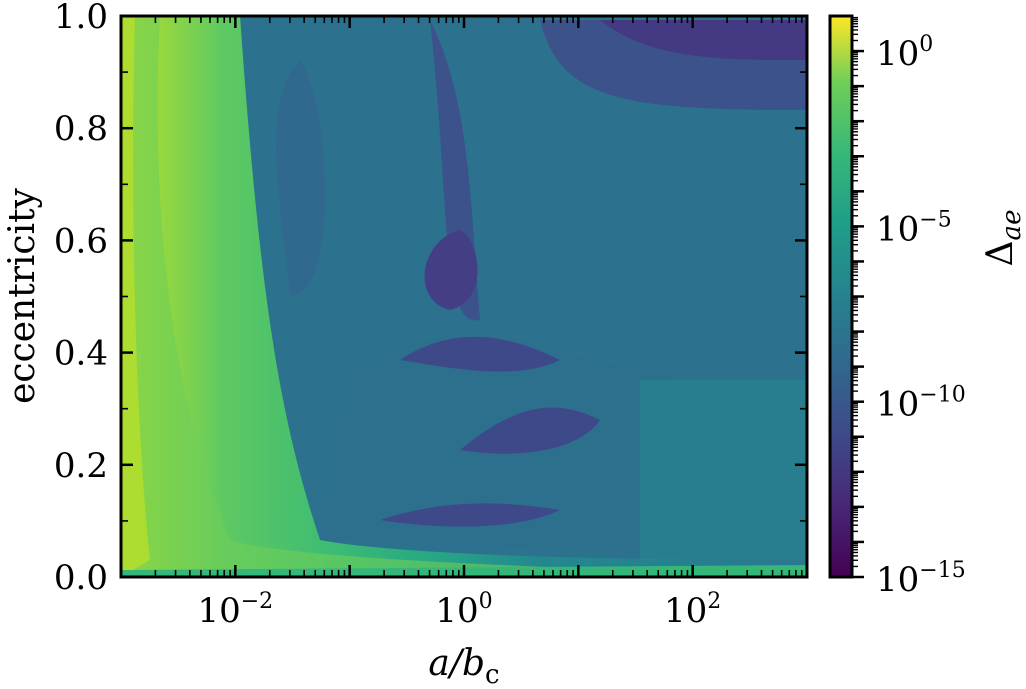 The image size is (1026, 689). What do you see at coordinates (909, 308) in the screenshot?
I see `colorbar-axis: 10⁰ 10⁻⁵ 10⁻¹⁰ 10⁻¹⁵` at bounding box center [909, 308].